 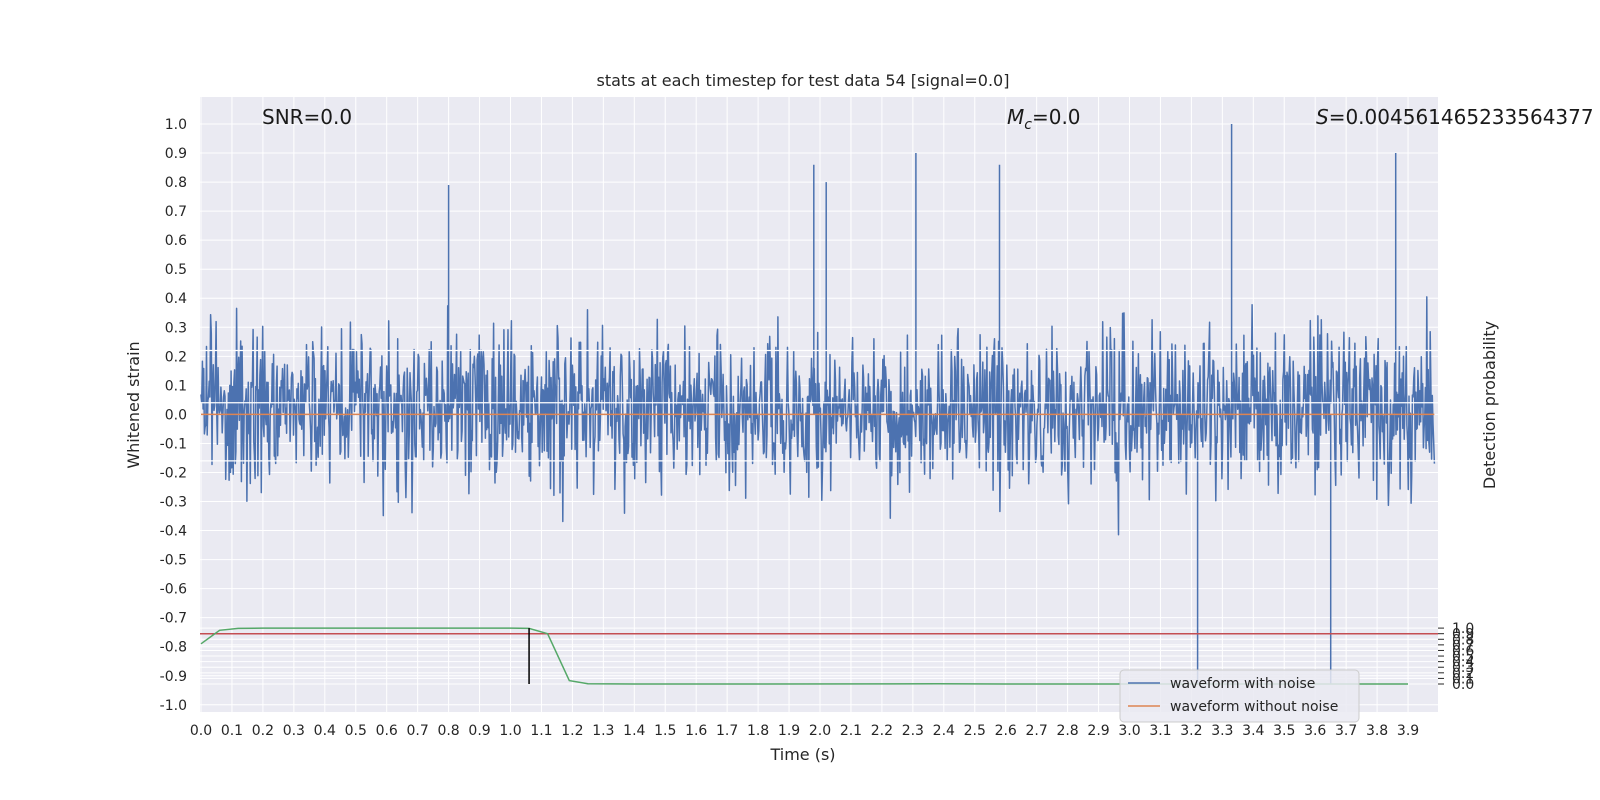 What do you see at coordinates (176, 125) in the screenshot?
I see `y-tick-label: 1.0` at bounding box center [176, 125].